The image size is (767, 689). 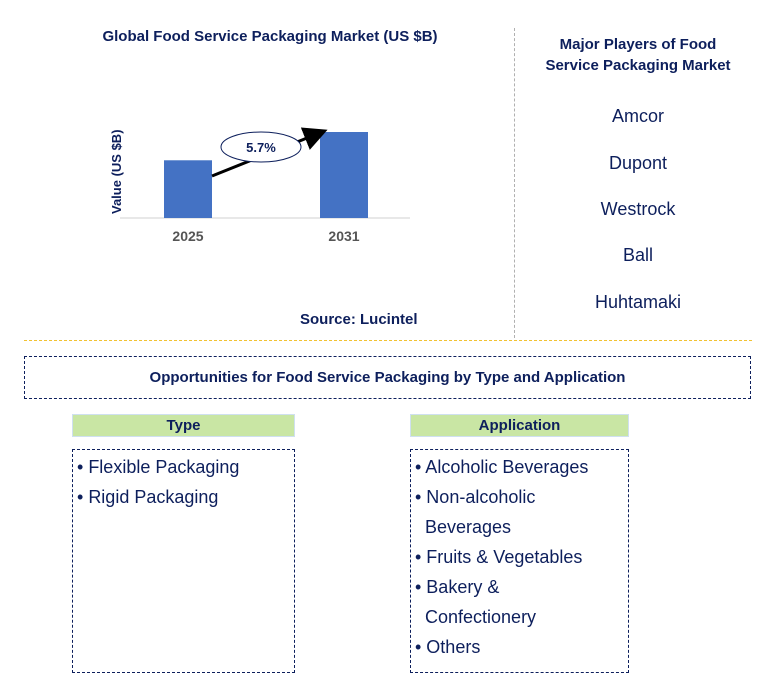 What do you see at coordinates (359, 319) in the screenshot?
I see `source-label: Source: Lucintel` at bounding box center [359, 319].